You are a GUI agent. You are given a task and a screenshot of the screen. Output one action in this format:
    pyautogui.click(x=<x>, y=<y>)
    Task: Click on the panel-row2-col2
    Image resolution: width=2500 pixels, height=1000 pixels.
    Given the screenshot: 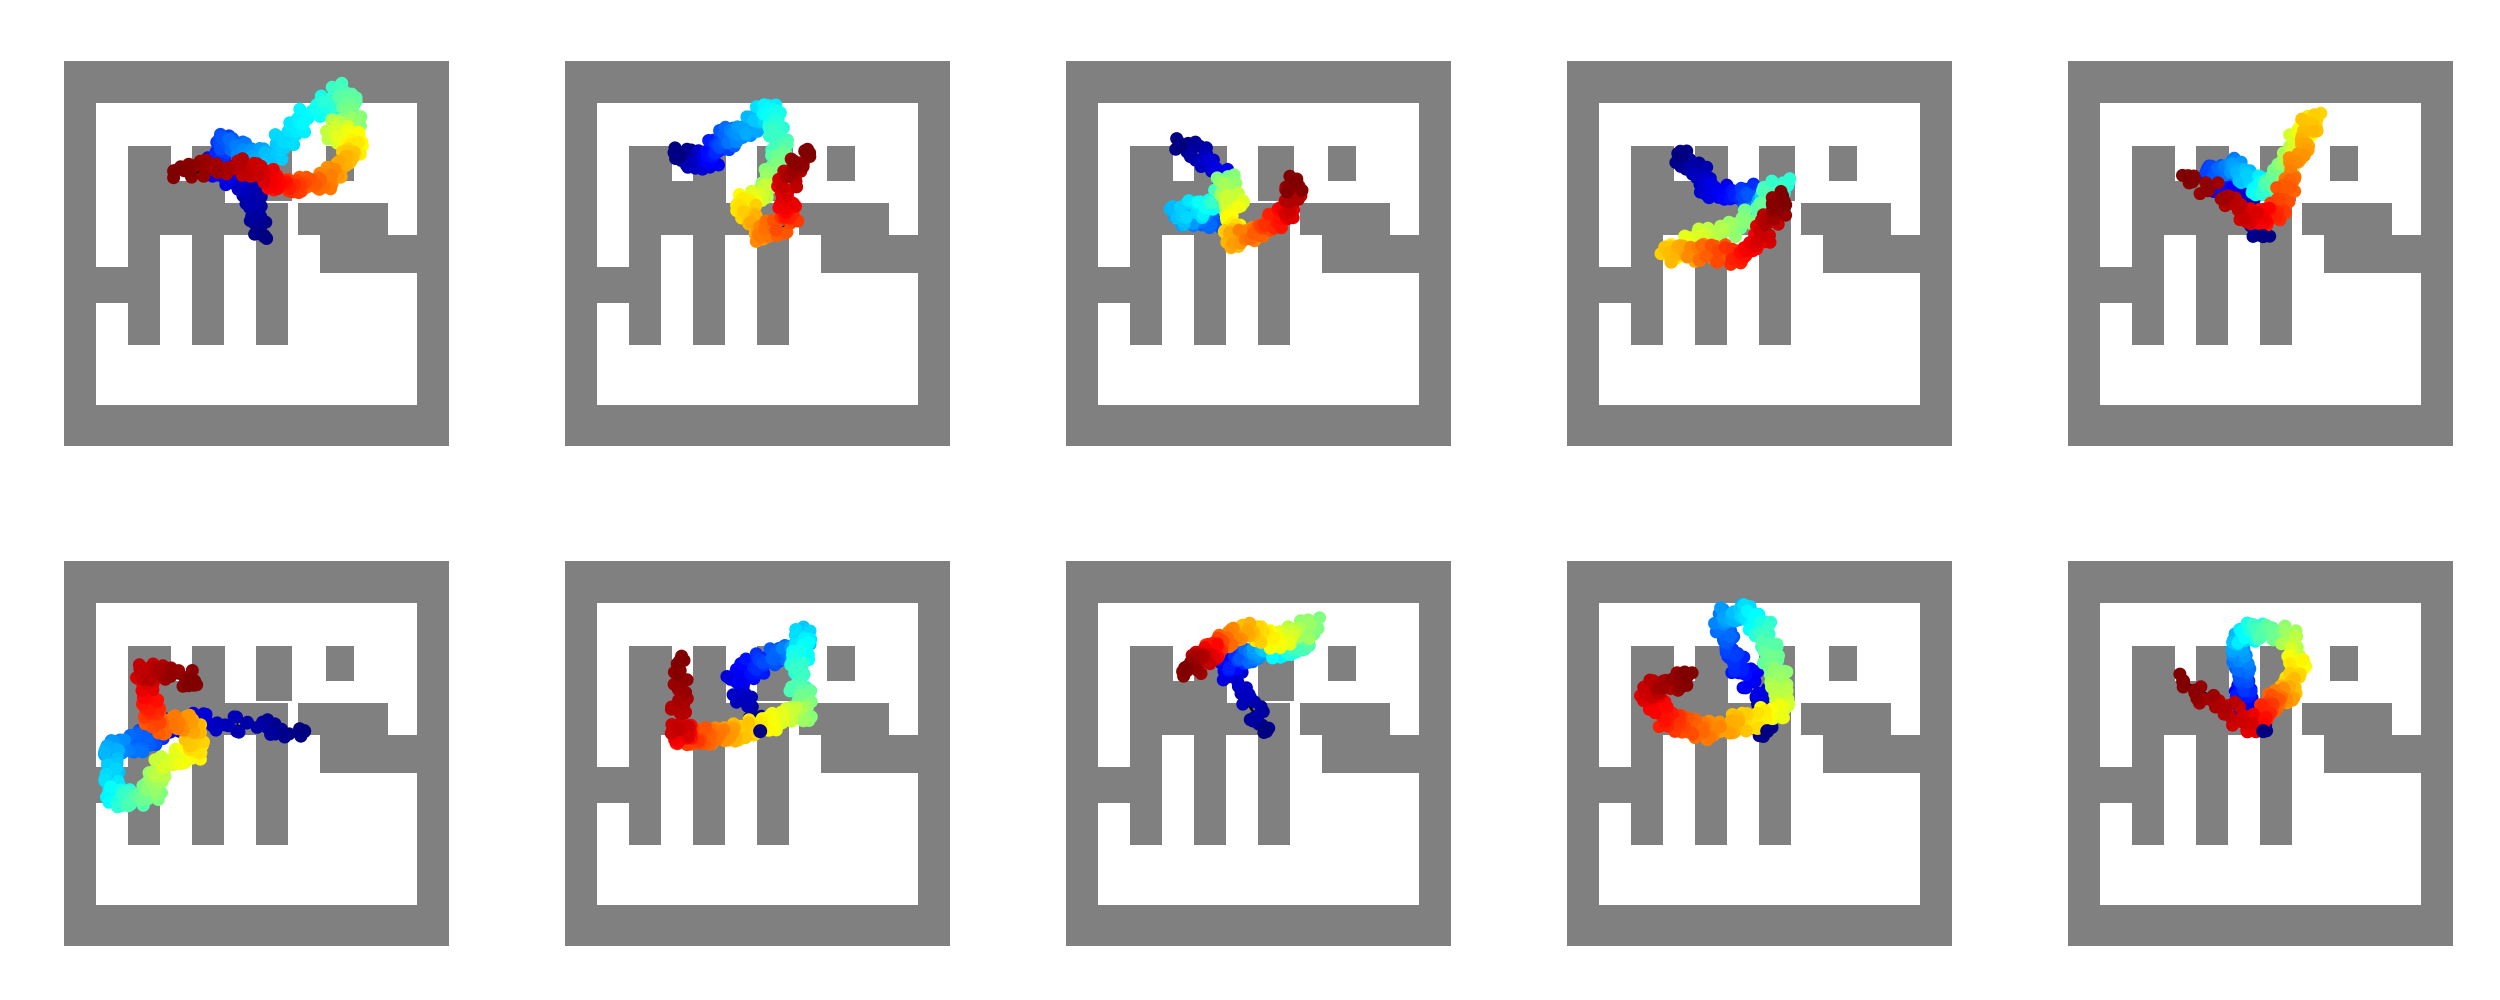 What is the action you would take?
    pyautogui.click(x=757, y=753)
    